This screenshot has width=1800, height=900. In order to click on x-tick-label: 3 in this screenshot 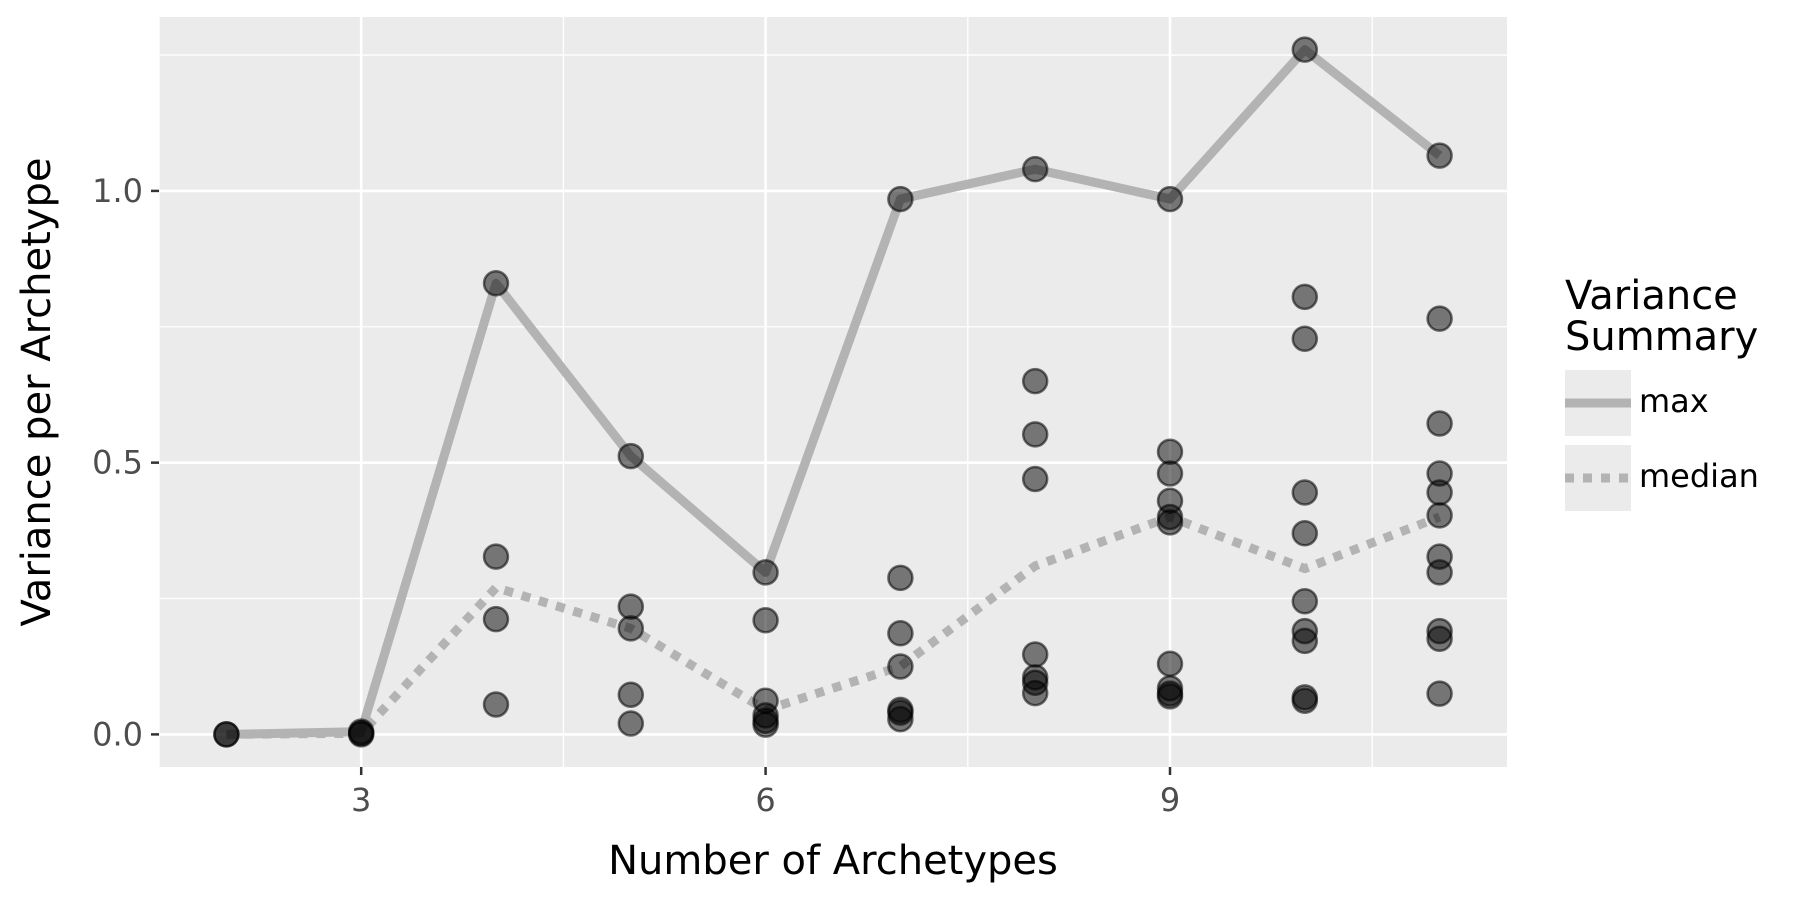, I will do `click(361, 800)`.